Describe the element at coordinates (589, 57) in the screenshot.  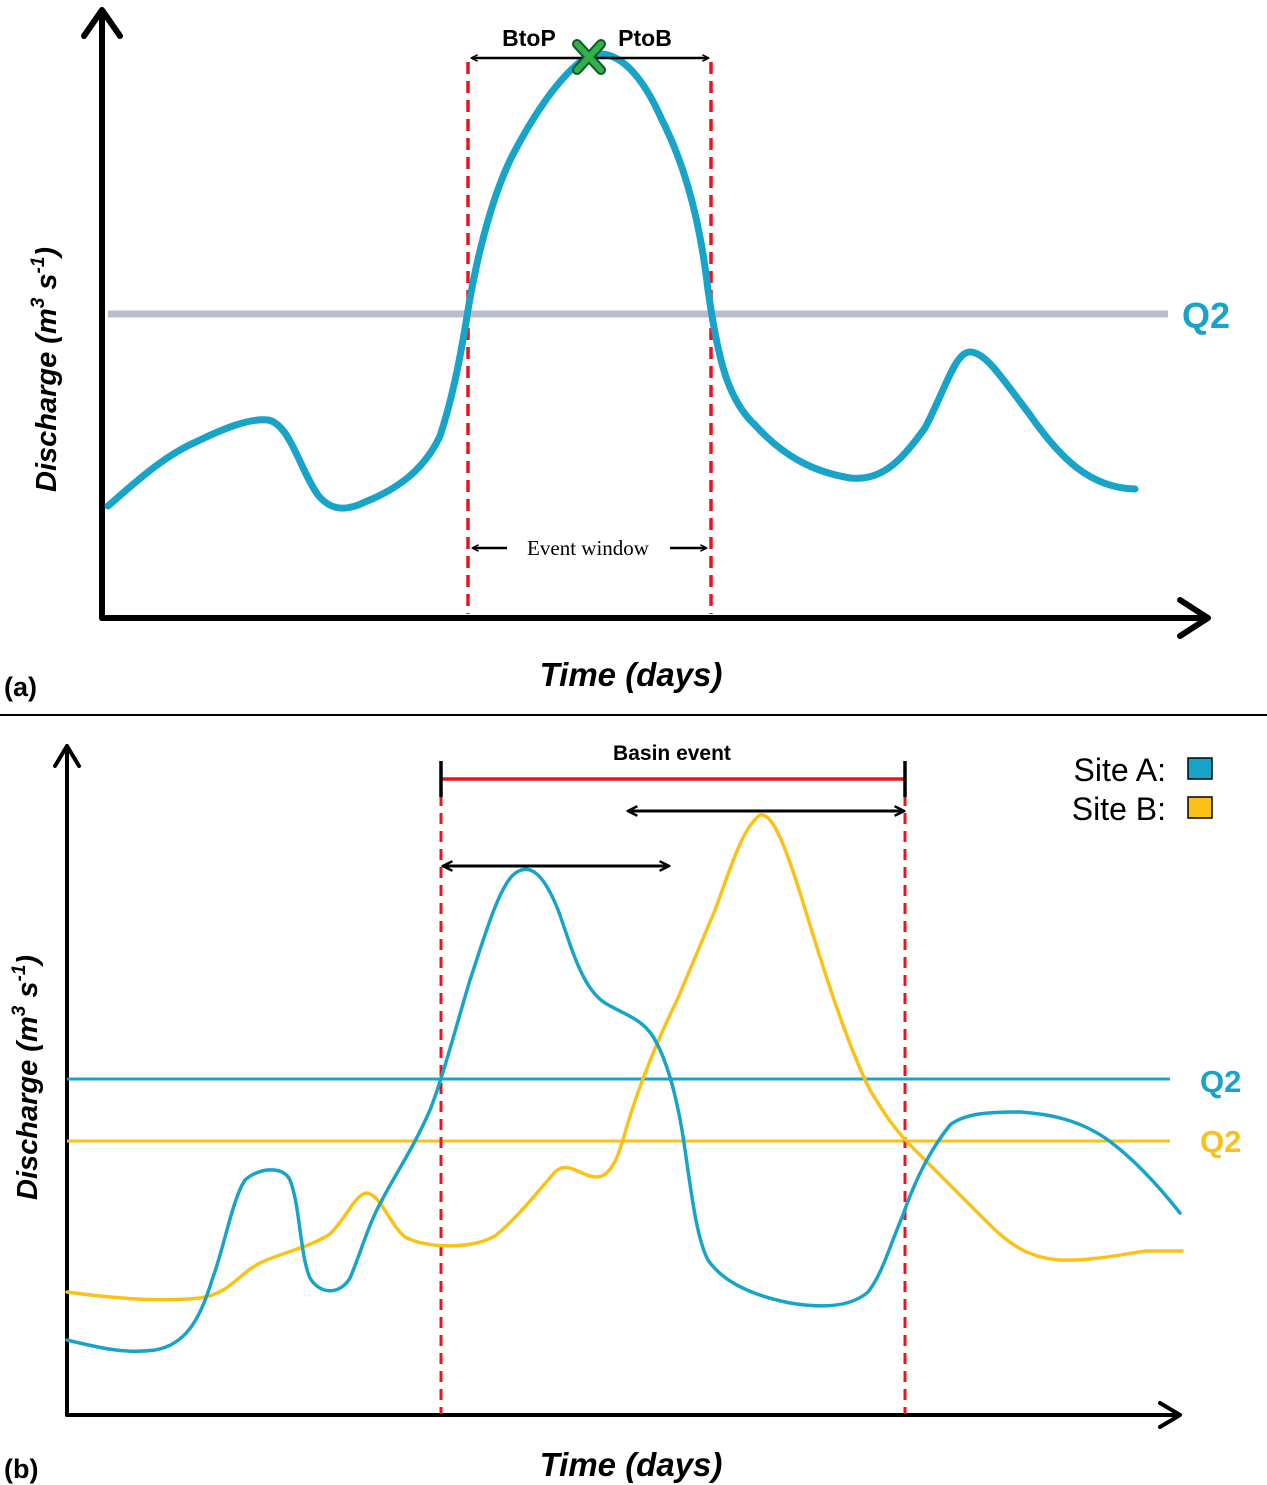
I see `panel-a-peak-cross-icon` at that location.